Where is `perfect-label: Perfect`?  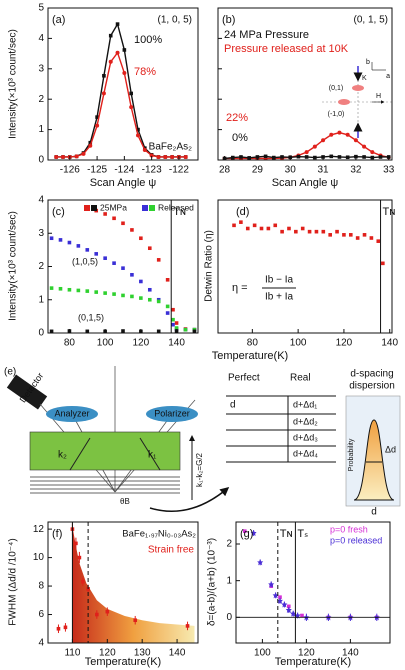
perfect-label: Perfect is located at coordinates (244, 378).